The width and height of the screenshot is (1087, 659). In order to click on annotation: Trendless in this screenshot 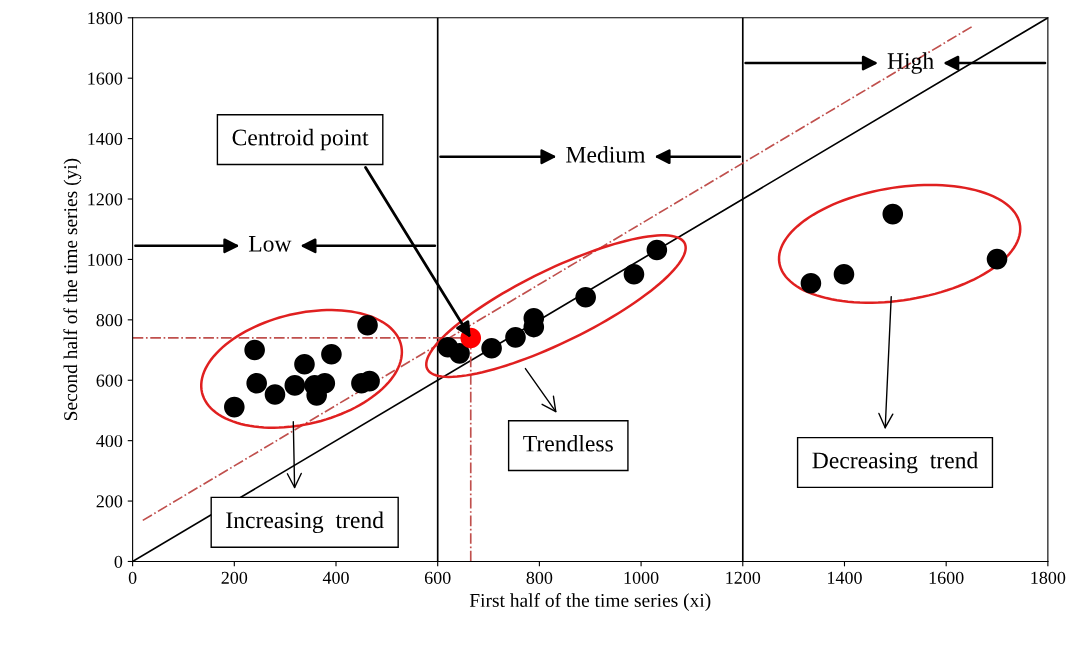, I will do `click(568, 443)`.